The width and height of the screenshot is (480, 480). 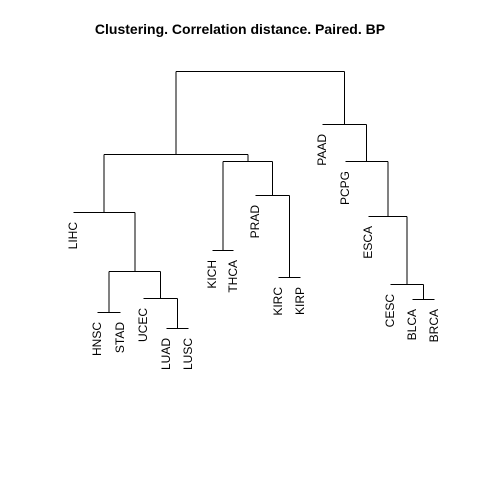 I want to click on leaf-label-kich: KICH, so click(x=212, y=274).